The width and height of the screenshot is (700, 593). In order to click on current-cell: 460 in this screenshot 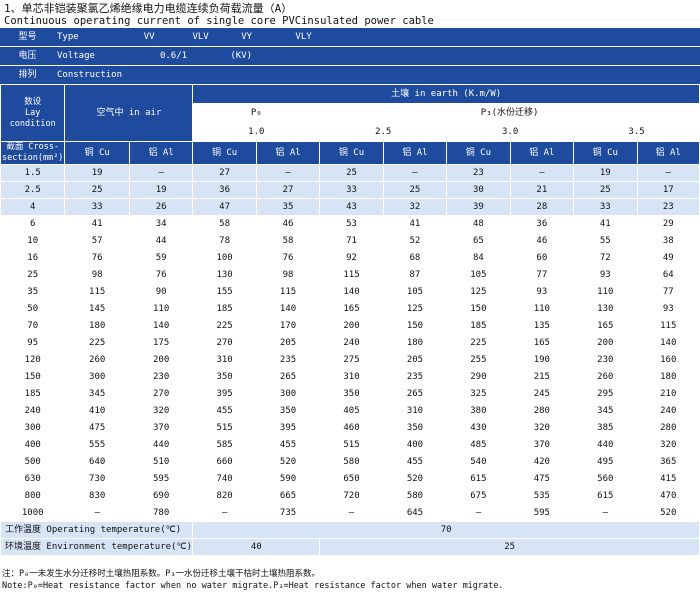, I will do `click(351, 428)`.